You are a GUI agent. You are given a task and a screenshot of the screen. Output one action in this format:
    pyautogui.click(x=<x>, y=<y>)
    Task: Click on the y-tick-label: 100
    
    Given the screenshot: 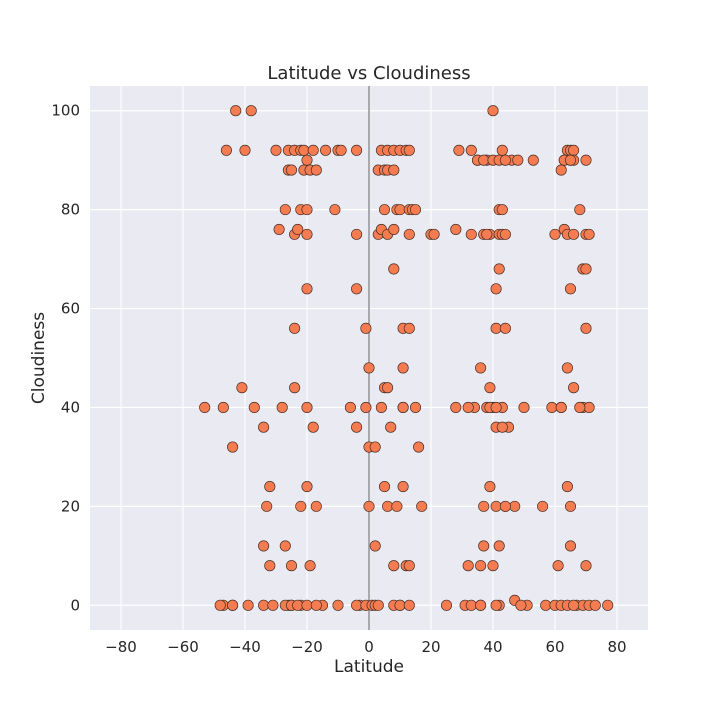 What is the action you would take?
    pyautogui.click(x=65, y=111)
    